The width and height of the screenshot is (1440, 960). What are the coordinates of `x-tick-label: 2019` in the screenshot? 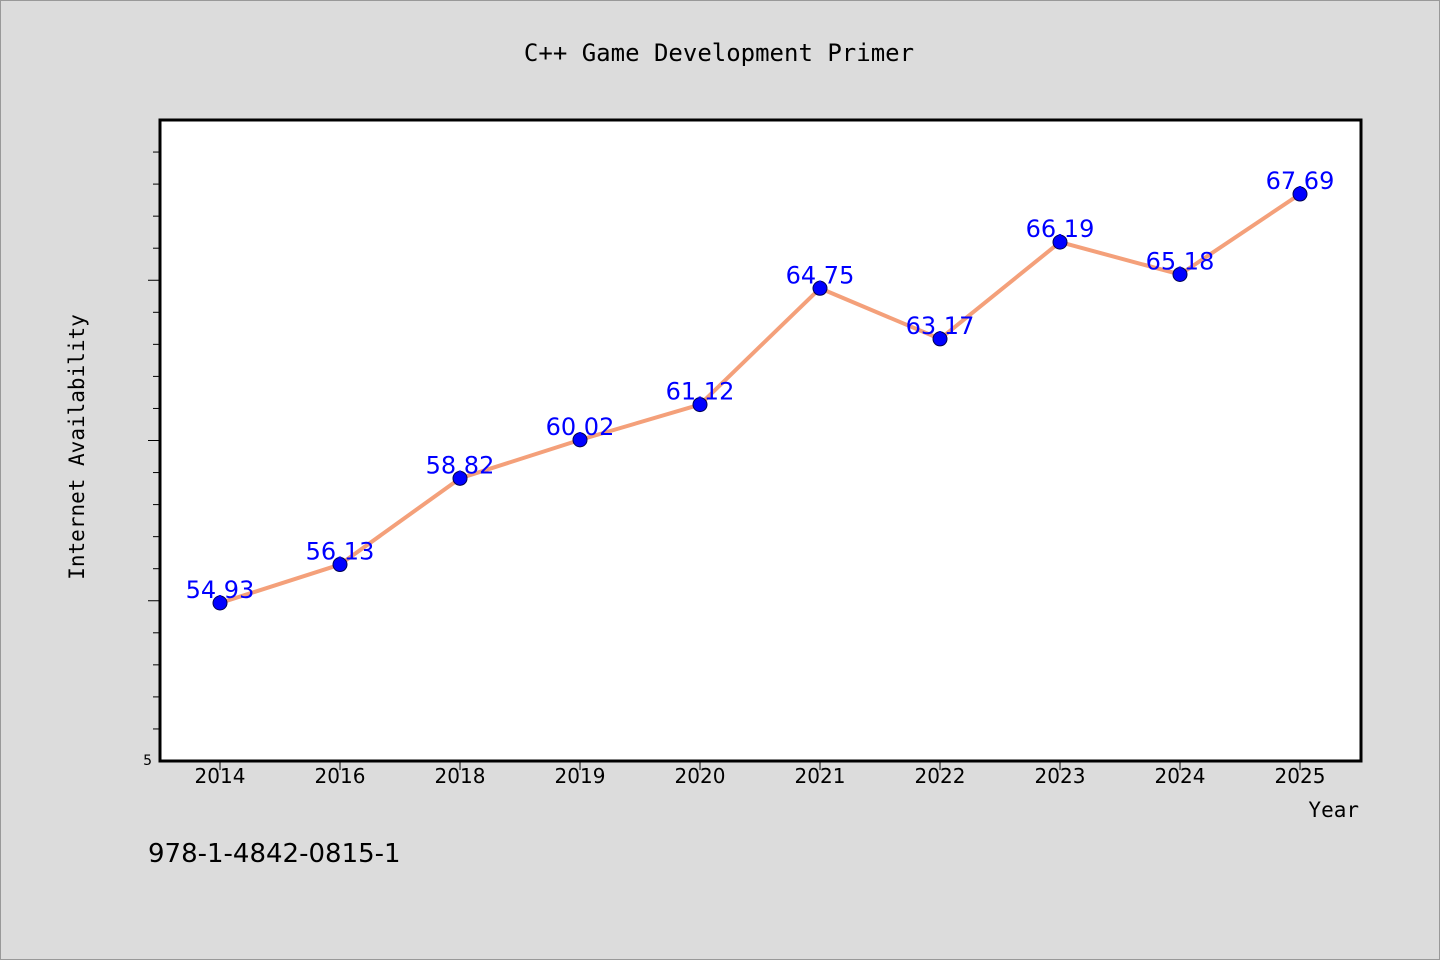 It's located at (580, 776).